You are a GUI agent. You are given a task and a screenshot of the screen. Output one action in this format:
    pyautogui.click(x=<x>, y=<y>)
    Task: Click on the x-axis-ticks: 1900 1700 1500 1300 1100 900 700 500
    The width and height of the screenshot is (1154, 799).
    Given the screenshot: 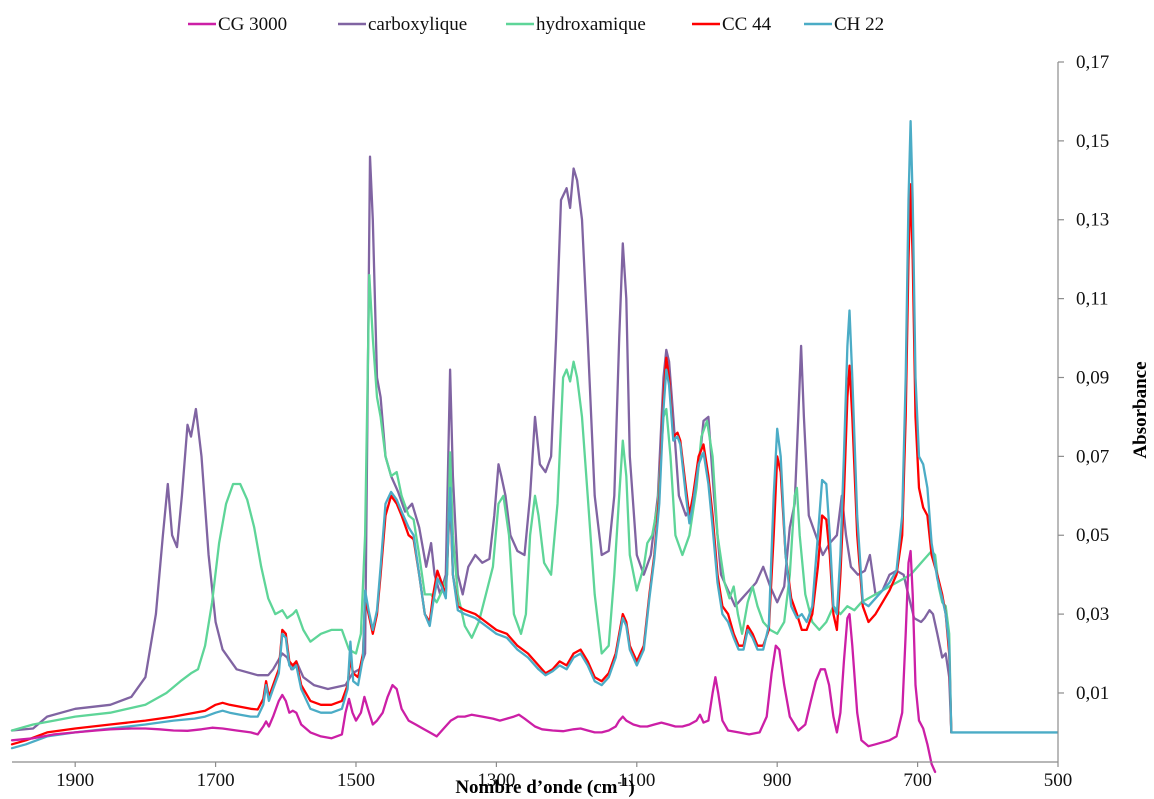 What is the action you would take?
    pyautogui.click(x=564, y=776)
    